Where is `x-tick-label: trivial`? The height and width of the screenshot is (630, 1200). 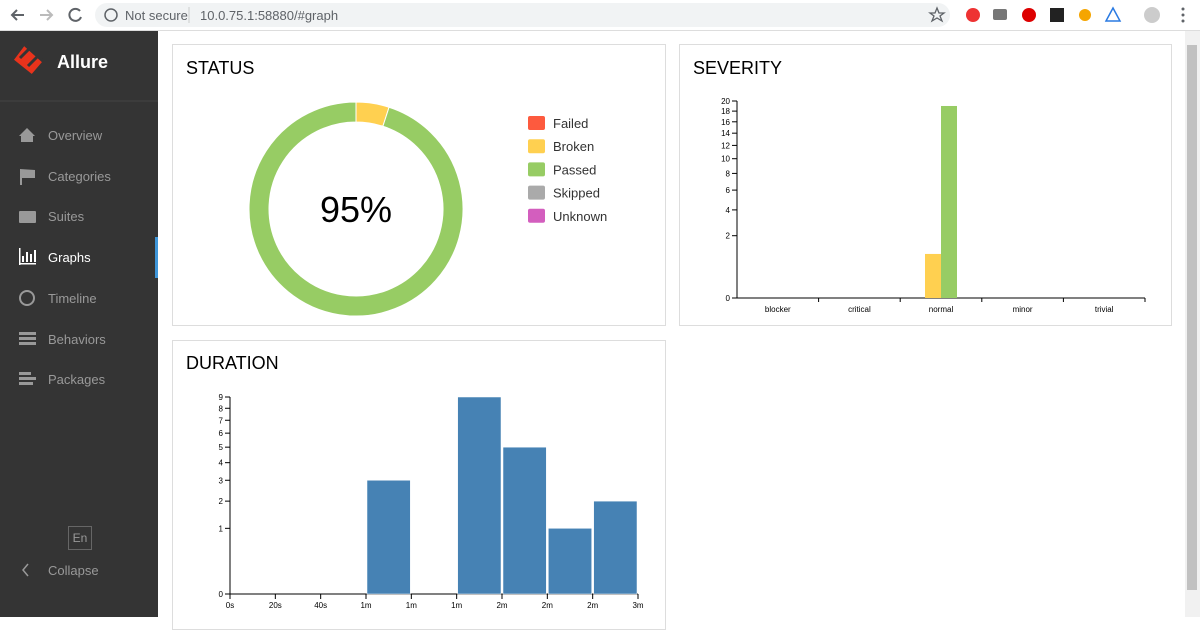
x-tick-label: trivial is located at coordinates (1104, 309).